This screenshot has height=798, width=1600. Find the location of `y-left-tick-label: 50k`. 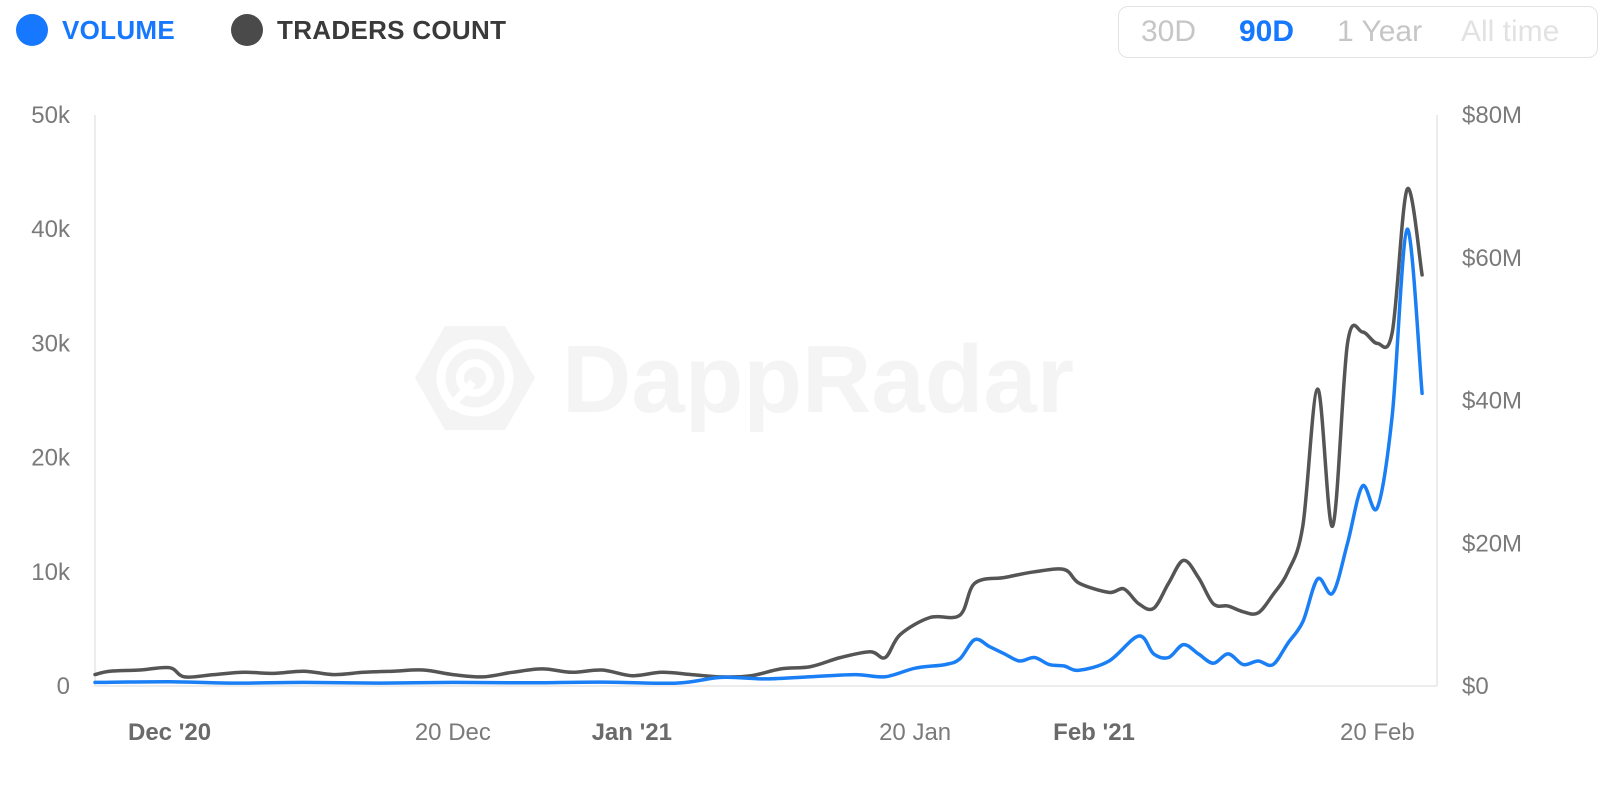

y-left-tick-label: 50k is located at coordinates (51, 115).